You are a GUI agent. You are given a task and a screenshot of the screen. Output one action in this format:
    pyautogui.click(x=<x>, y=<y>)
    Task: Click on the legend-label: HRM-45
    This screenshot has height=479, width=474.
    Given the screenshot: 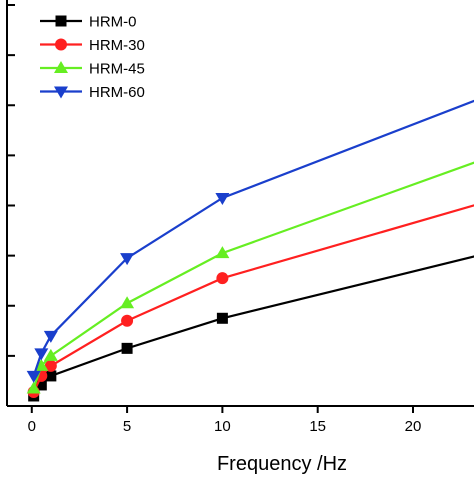 What is the action you would take?
    pyautogui.click(x=117, y=69)
    